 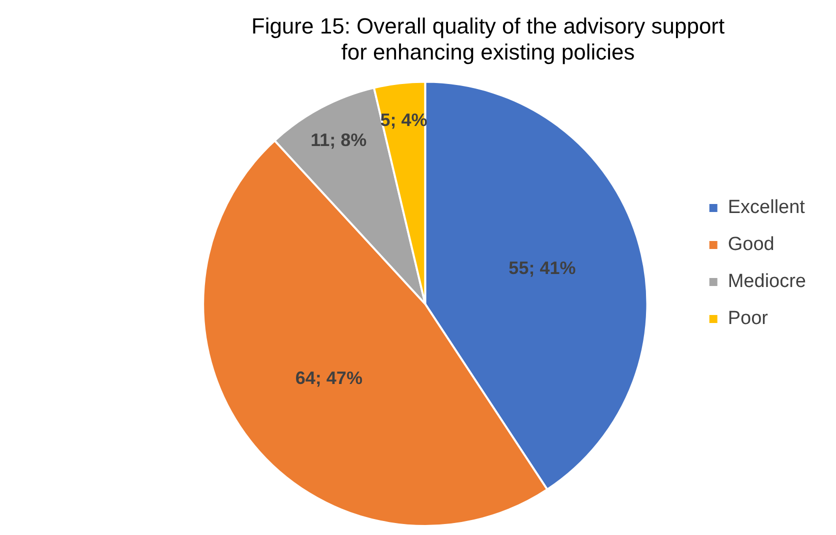 What do you see at coordinates (328, 378) in the screenshot?
I see `data-label: 64; 47%` at bounding box center [328, 378].